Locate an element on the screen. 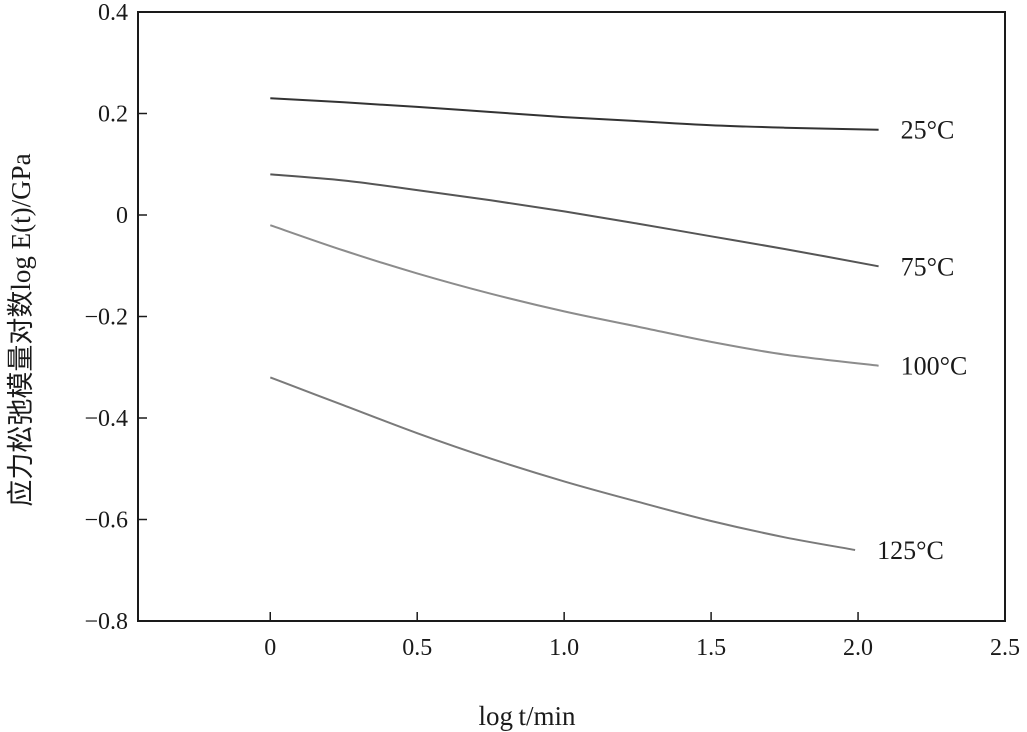 The height and width of the screenshot is (732, 1027). y-tick-label: −0.6 is located at coordinates (106, 521).